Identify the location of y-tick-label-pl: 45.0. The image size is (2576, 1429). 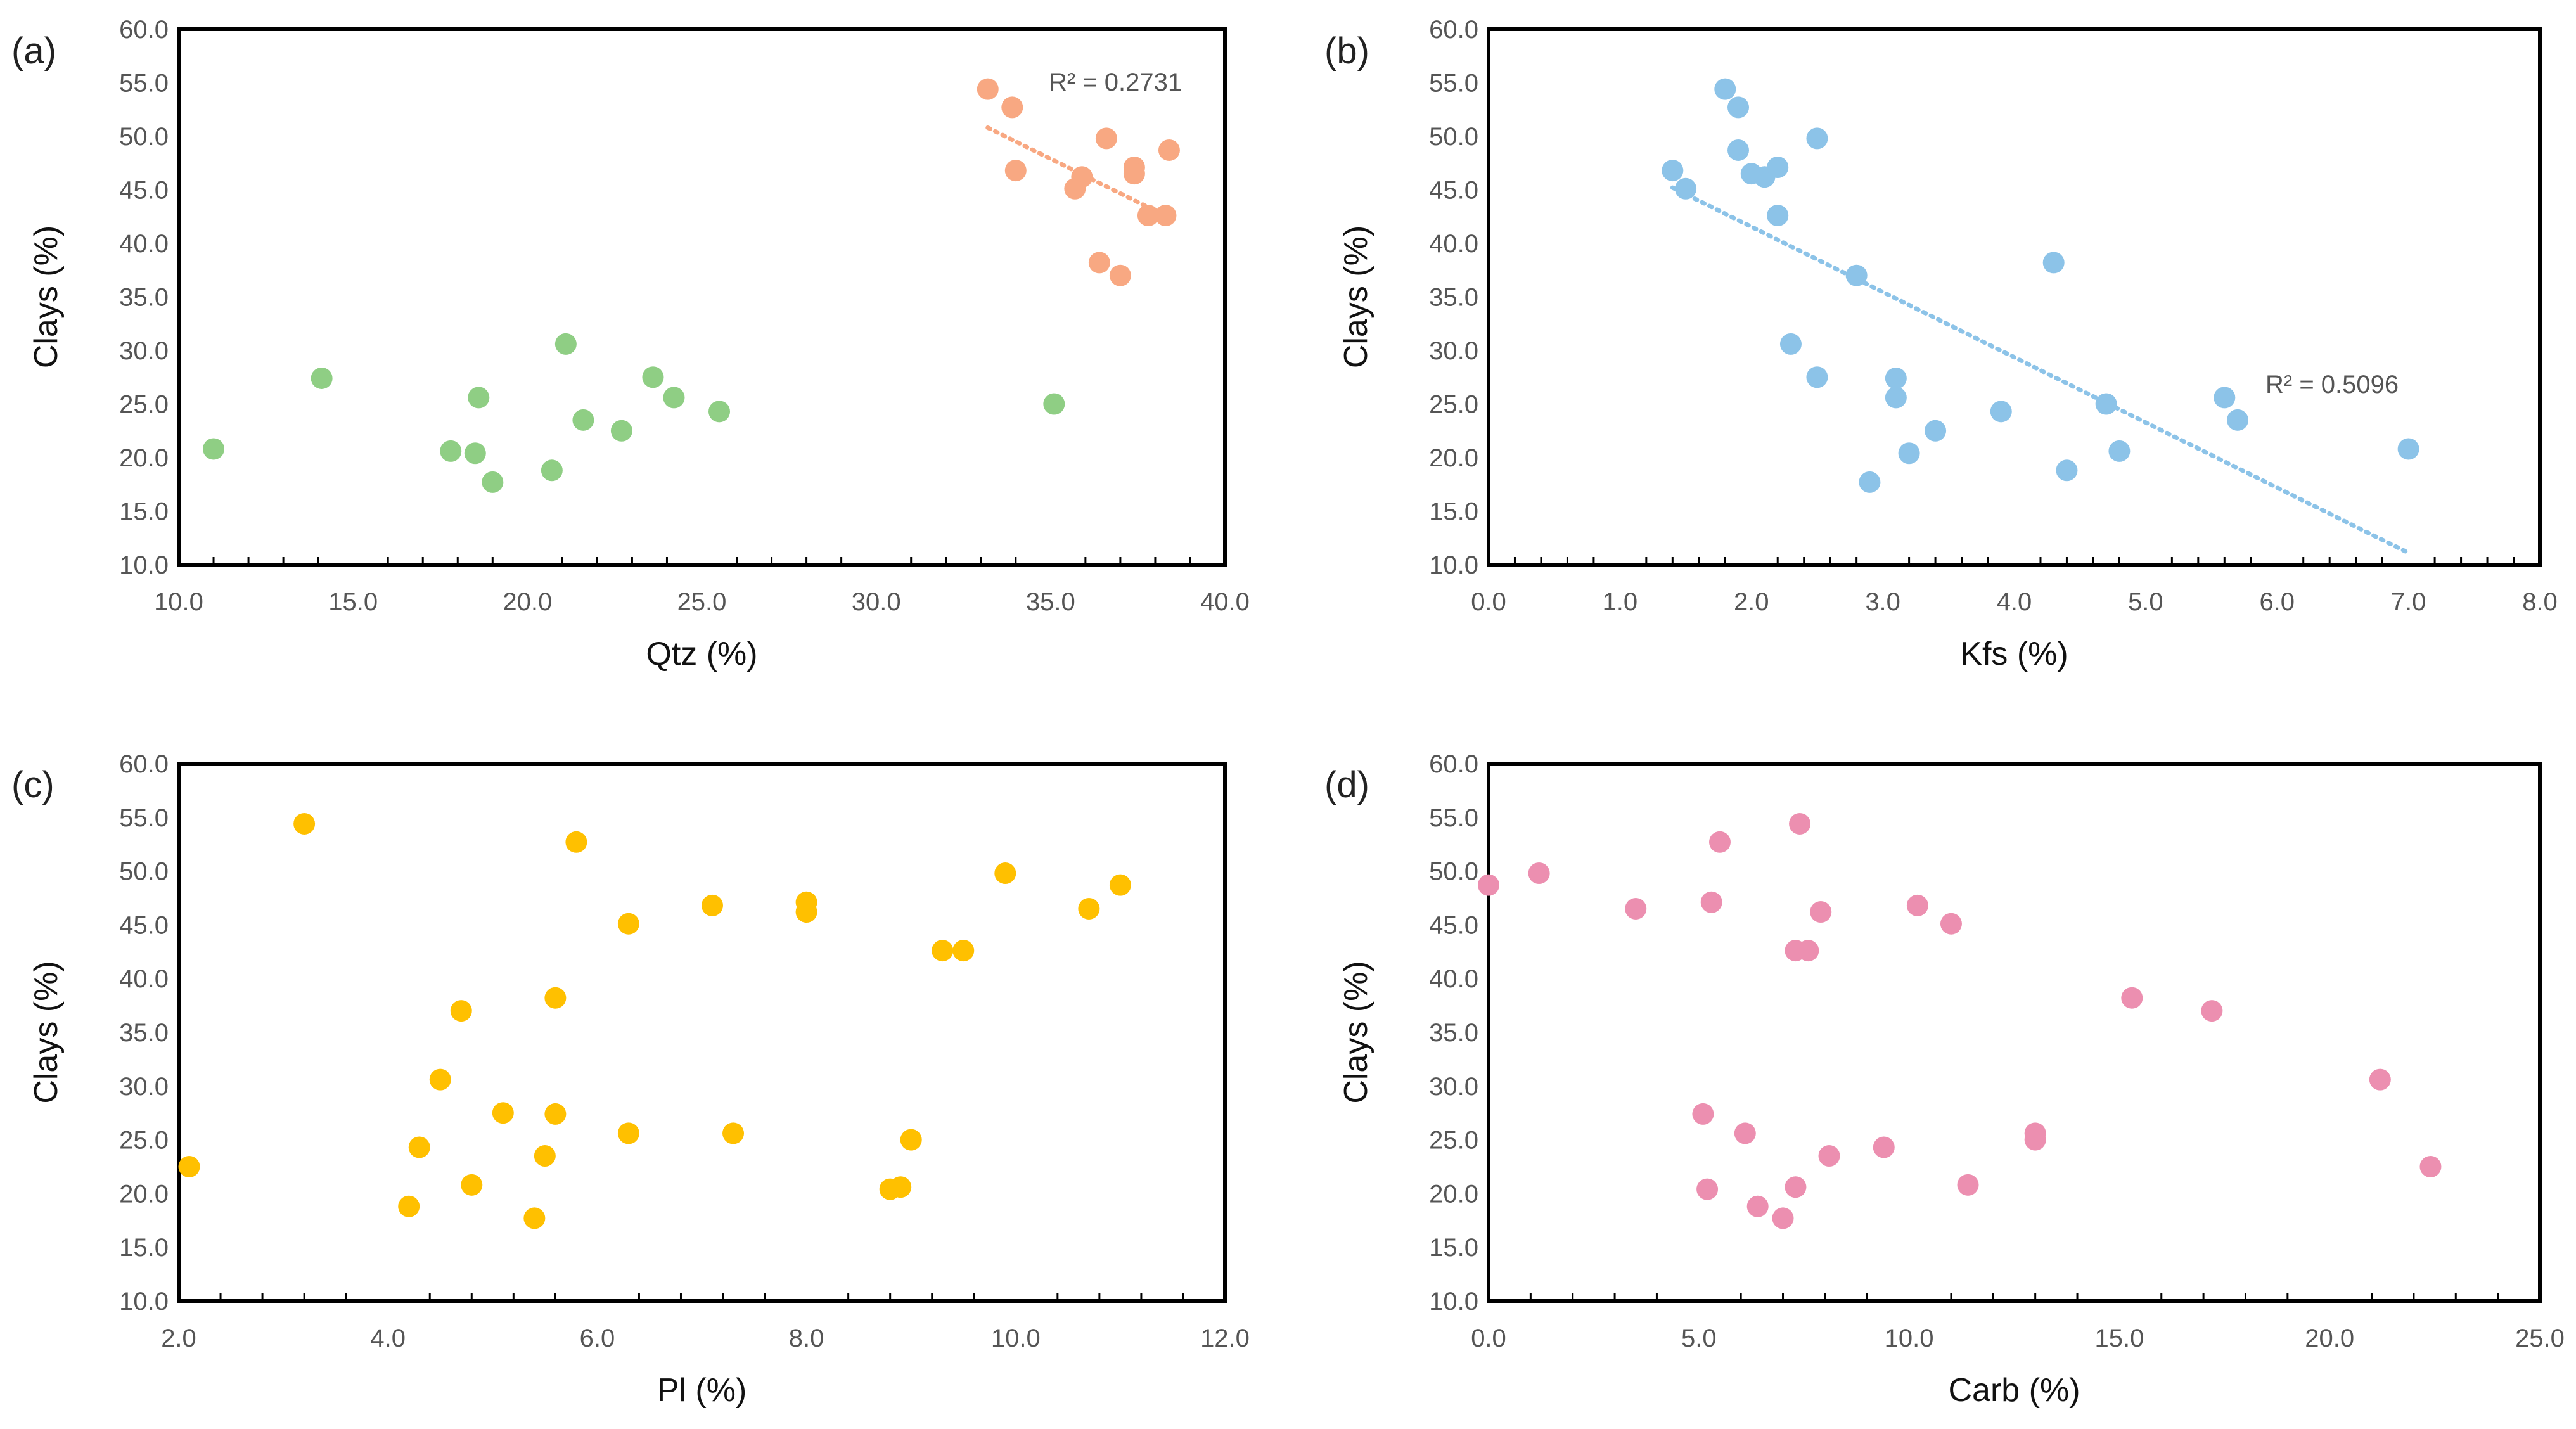
(144, 925).